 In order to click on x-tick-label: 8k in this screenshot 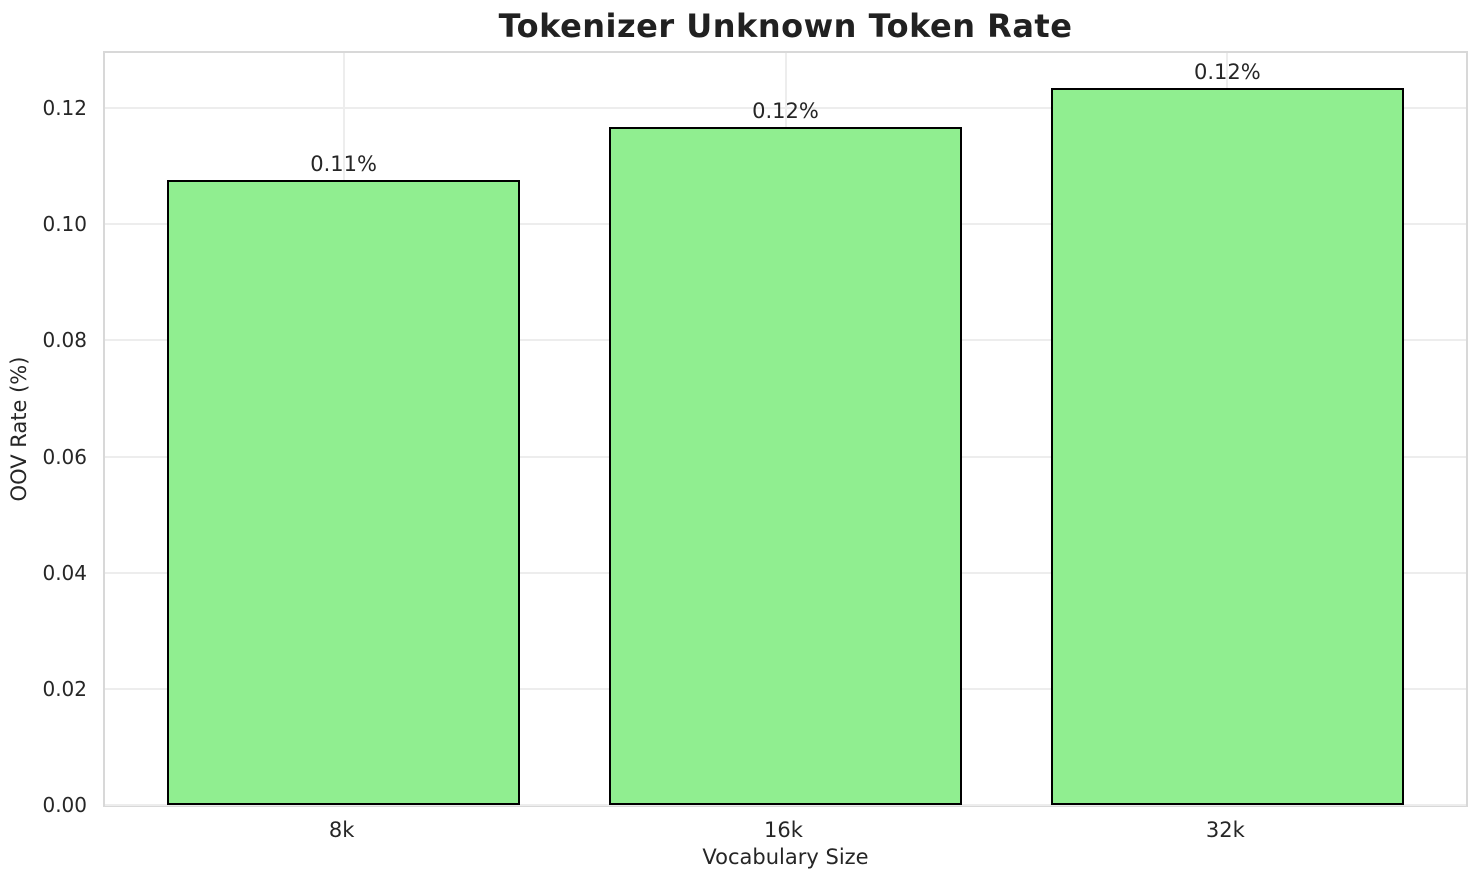, I will do `click(341, 830)`.